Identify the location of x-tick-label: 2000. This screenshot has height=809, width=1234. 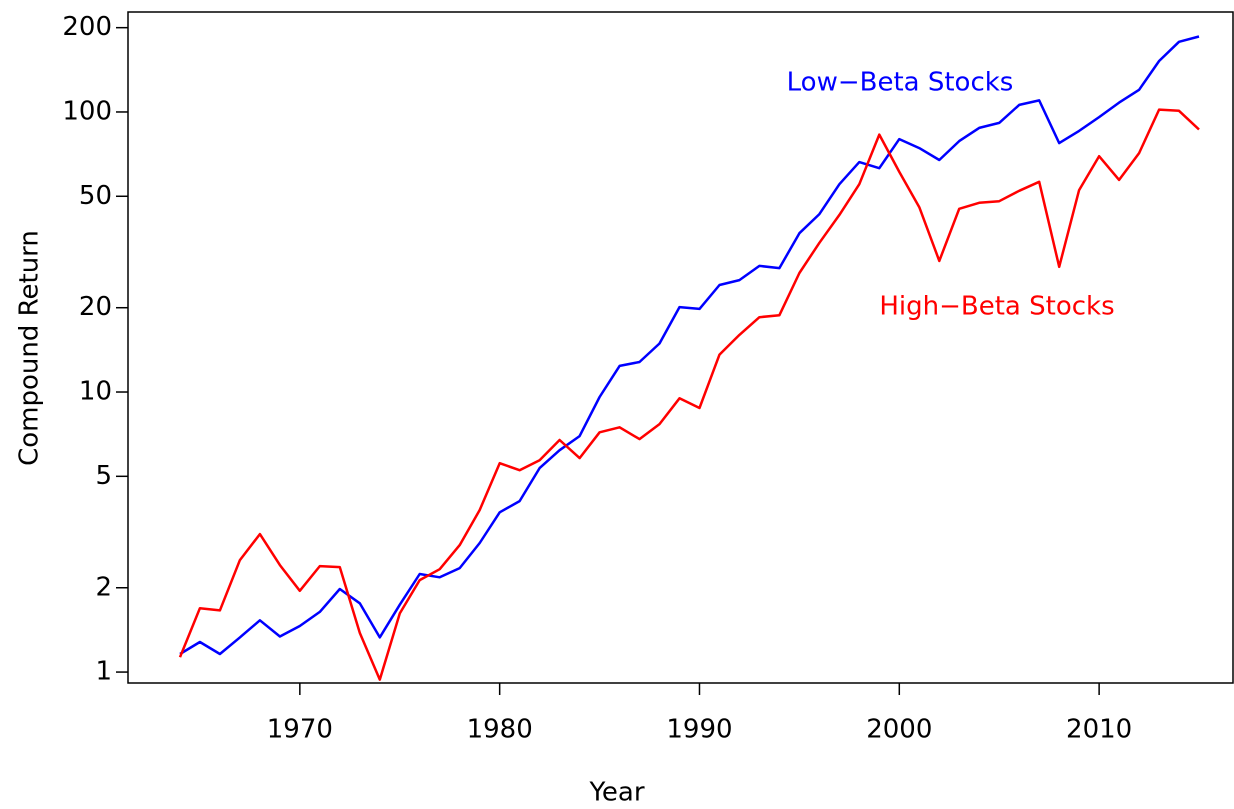
(899, 730).